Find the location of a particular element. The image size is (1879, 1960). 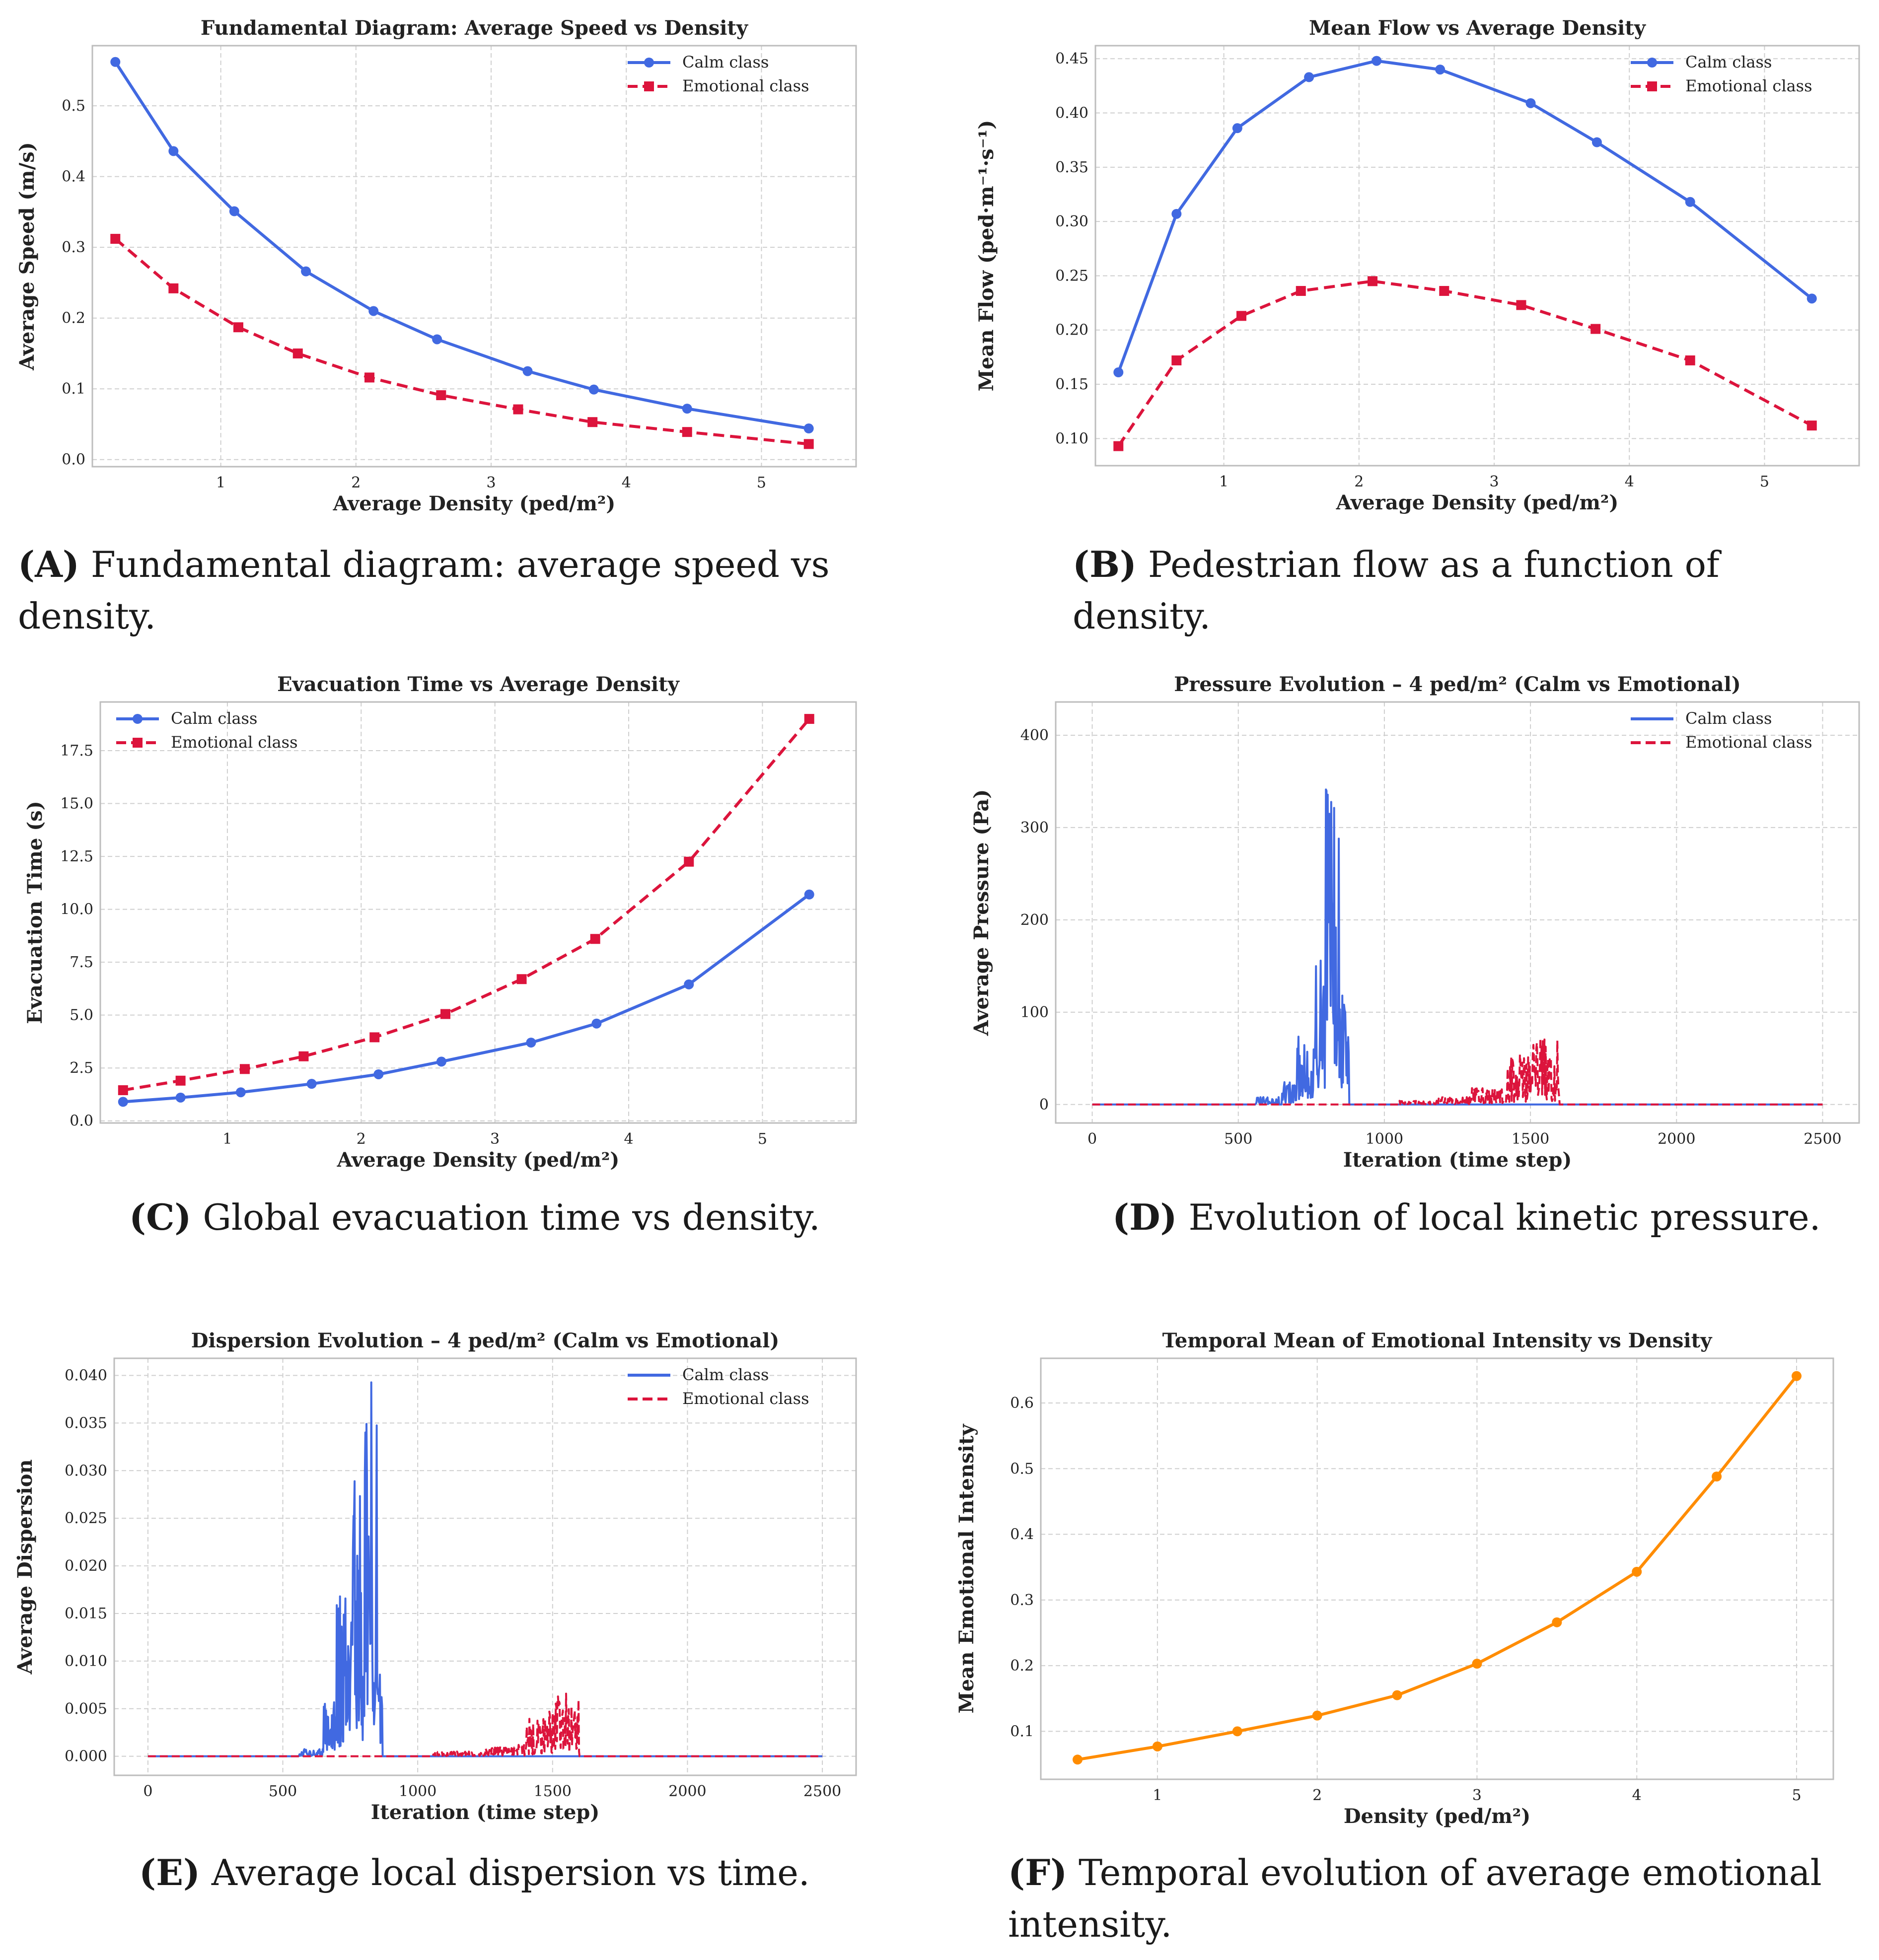

y-tick-label: 0.4 is located at coordinates (1022, 1534).